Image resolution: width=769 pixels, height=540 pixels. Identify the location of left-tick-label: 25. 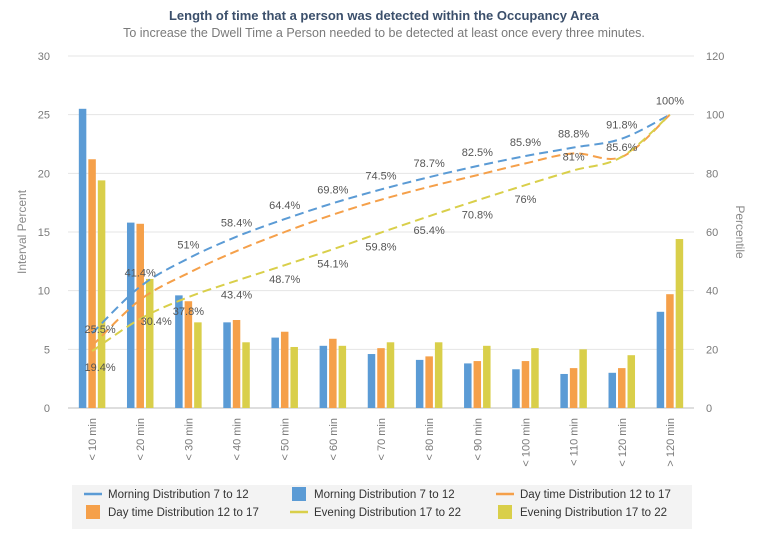
(44, 116).